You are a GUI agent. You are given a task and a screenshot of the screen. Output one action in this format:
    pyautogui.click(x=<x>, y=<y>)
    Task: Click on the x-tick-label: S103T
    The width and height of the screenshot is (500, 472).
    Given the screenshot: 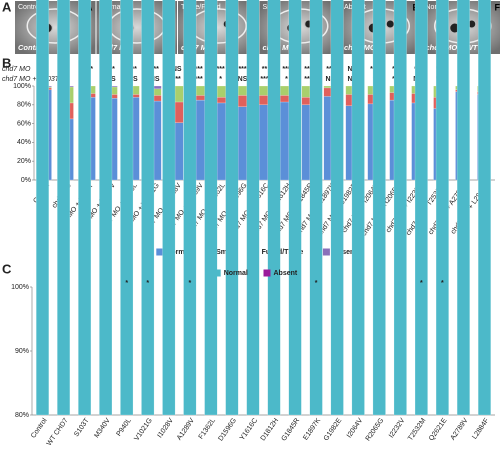 What is the action you would take?
    pyautogui.click(x=82, y=428)
    